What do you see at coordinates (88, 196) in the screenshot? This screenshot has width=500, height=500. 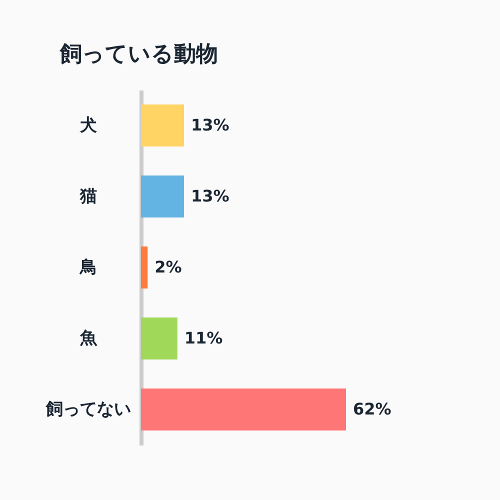 I see `y-tick-label: 猫` at bounding box center [88, 196].